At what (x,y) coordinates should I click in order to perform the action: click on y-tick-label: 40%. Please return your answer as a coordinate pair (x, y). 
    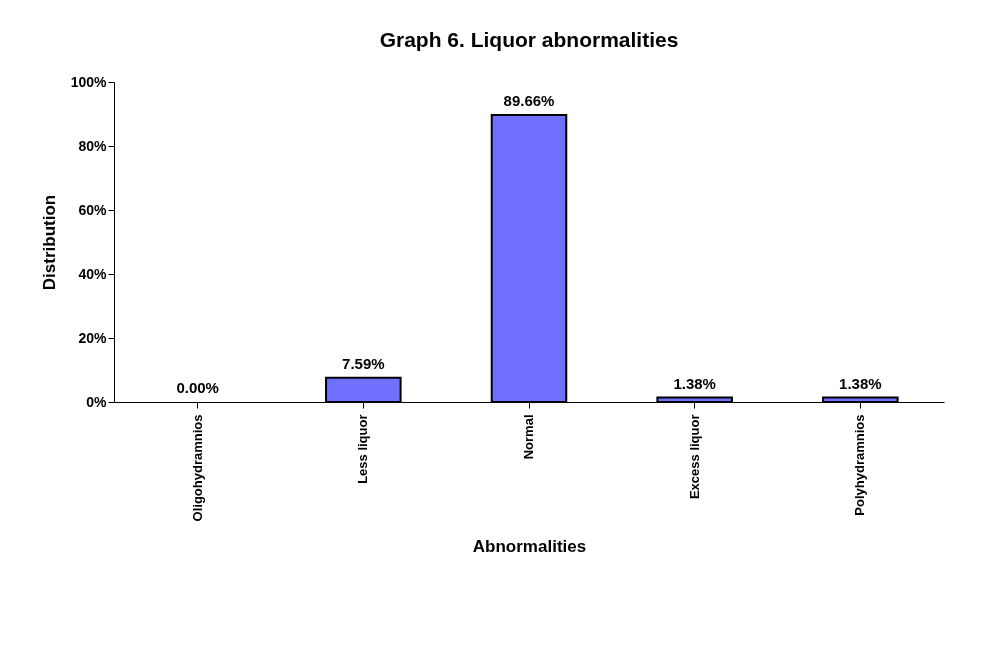
    Looking at the image, I should click on (93, 273).